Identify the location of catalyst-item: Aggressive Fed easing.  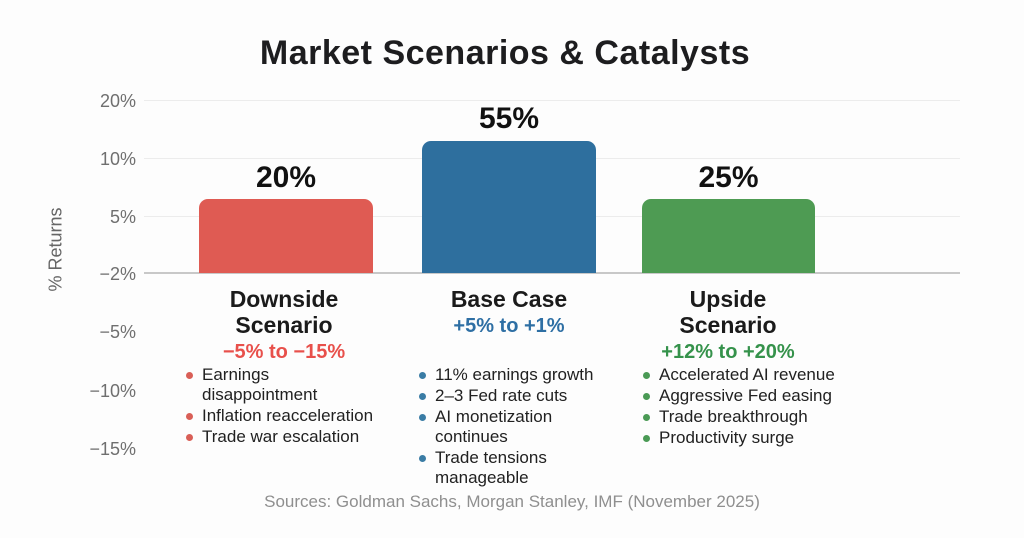
(762, 396).